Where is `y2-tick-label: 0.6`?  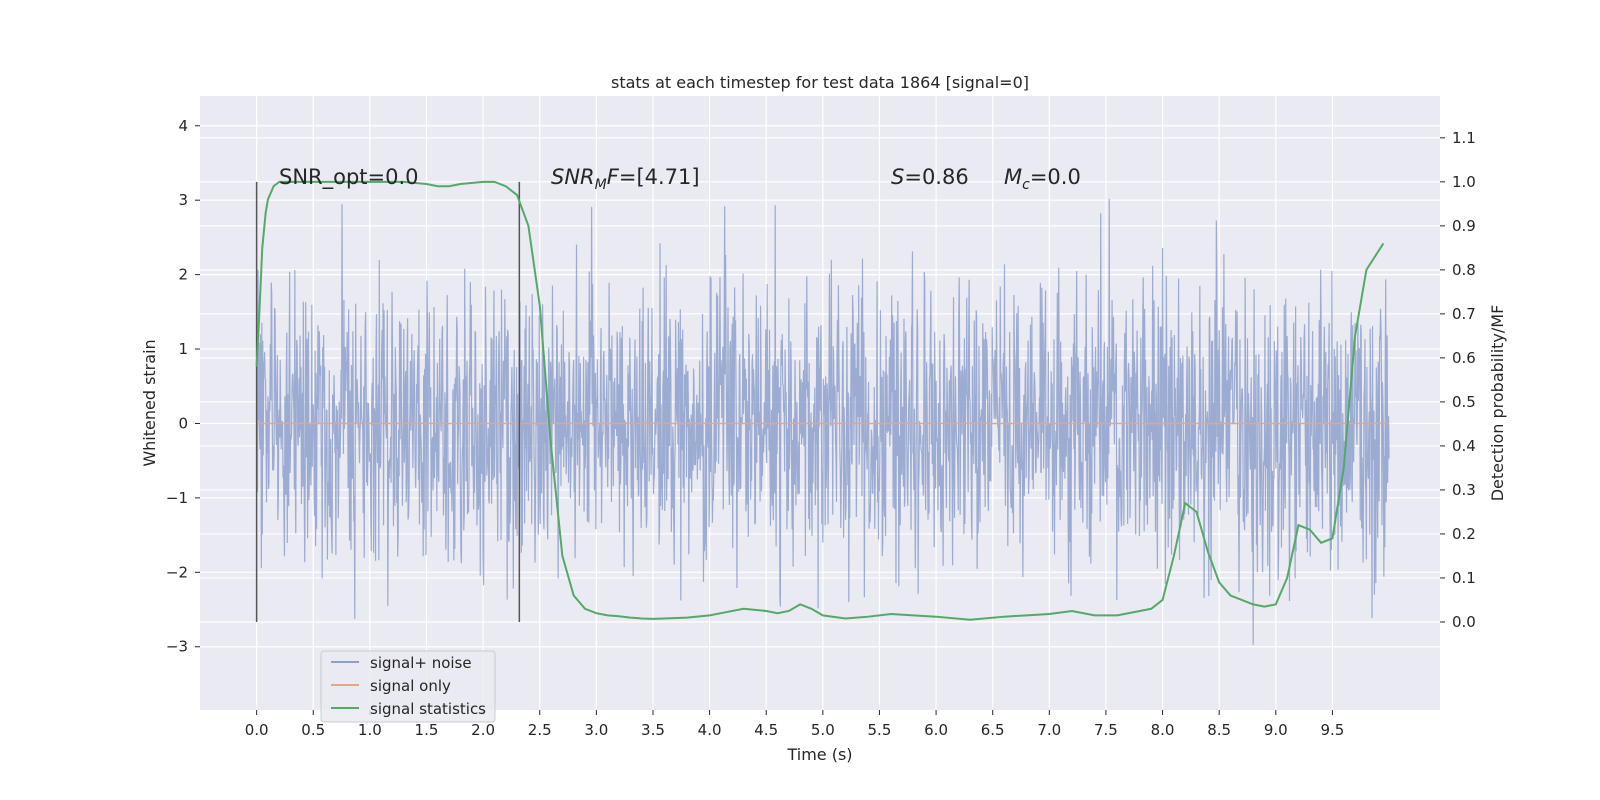
y2-tick-label: 0.6 is located at coordinates (1464, 358).